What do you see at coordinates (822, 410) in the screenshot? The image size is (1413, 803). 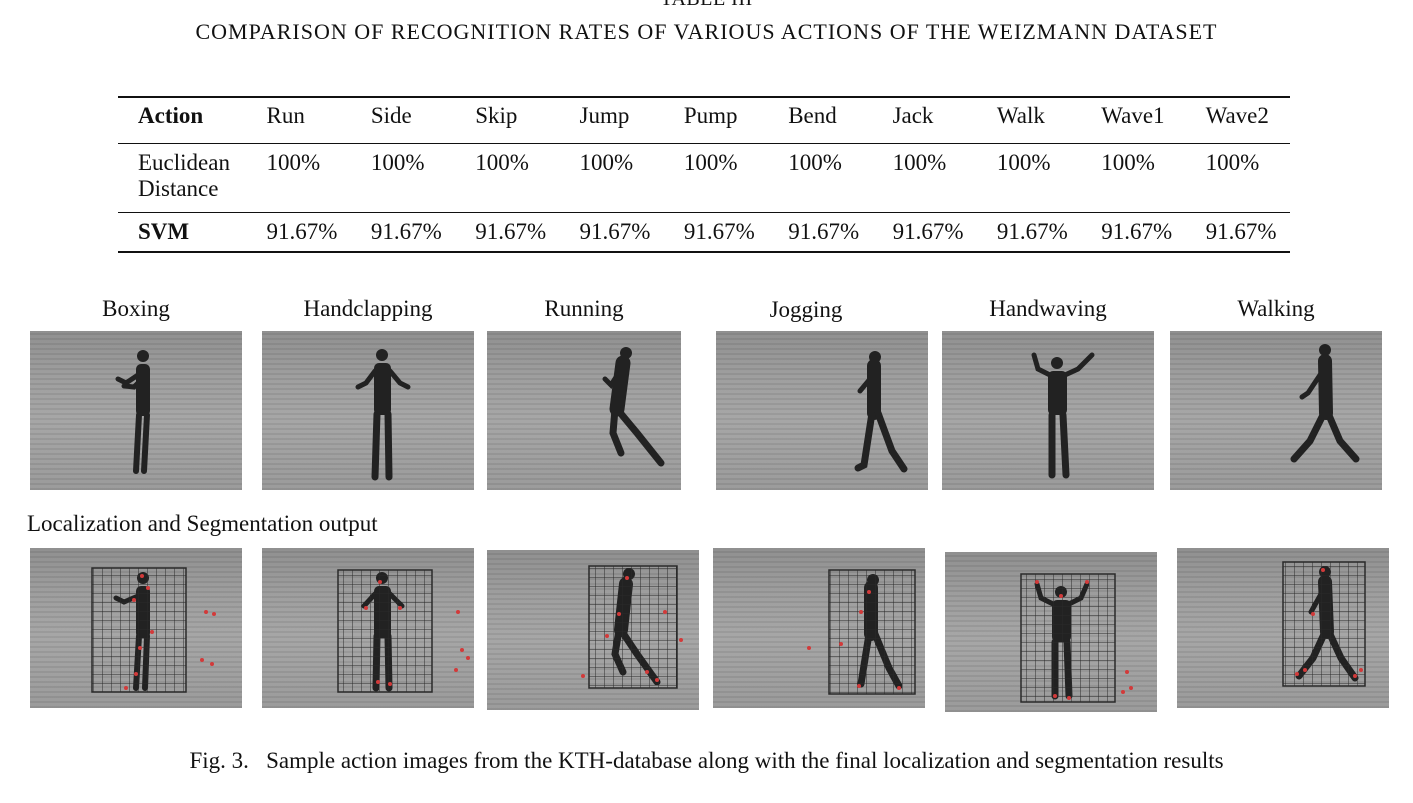 I see `jogging-image` at bounding box center [822, 410].